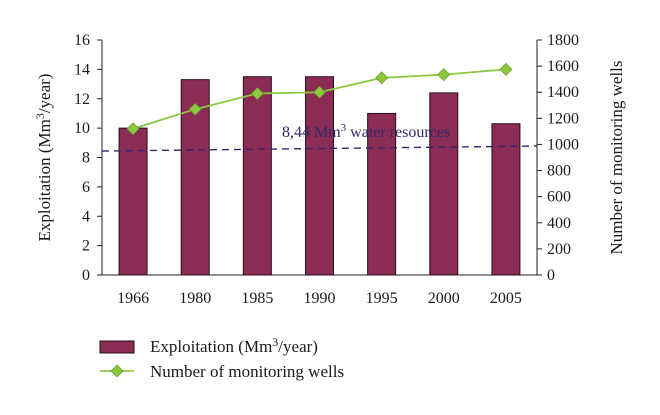 This screenshot has height=415, width=660. I want to click on x-tick-label: 1966, so click(133, 298).